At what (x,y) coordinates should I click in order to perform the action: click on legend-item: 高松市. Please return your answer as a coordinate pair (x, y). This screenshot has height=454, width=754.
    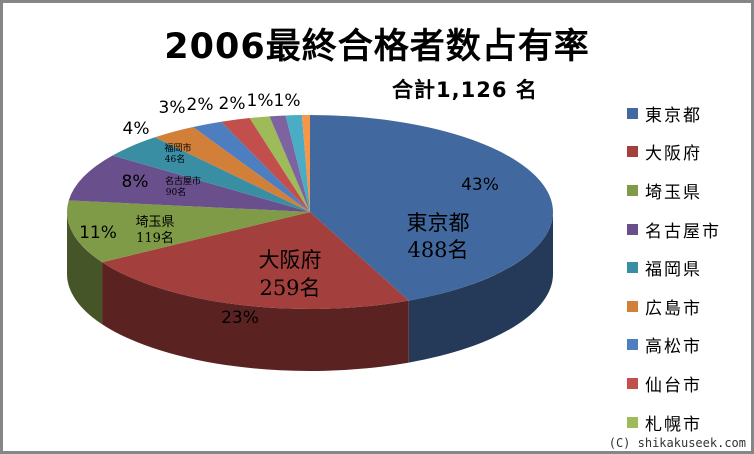
    Looking at the image, I should click on (674, 345).